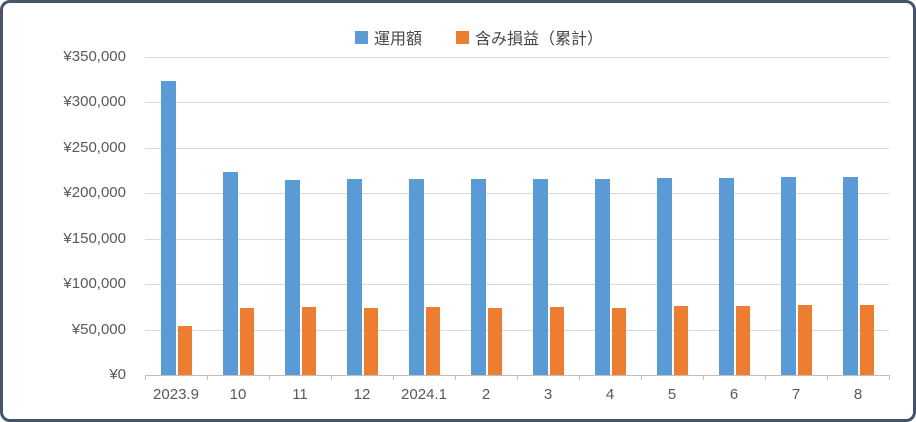 This screenshot has height=422, width=916. I want to click on x-axis-tick-label: 3, so click(548, 394).